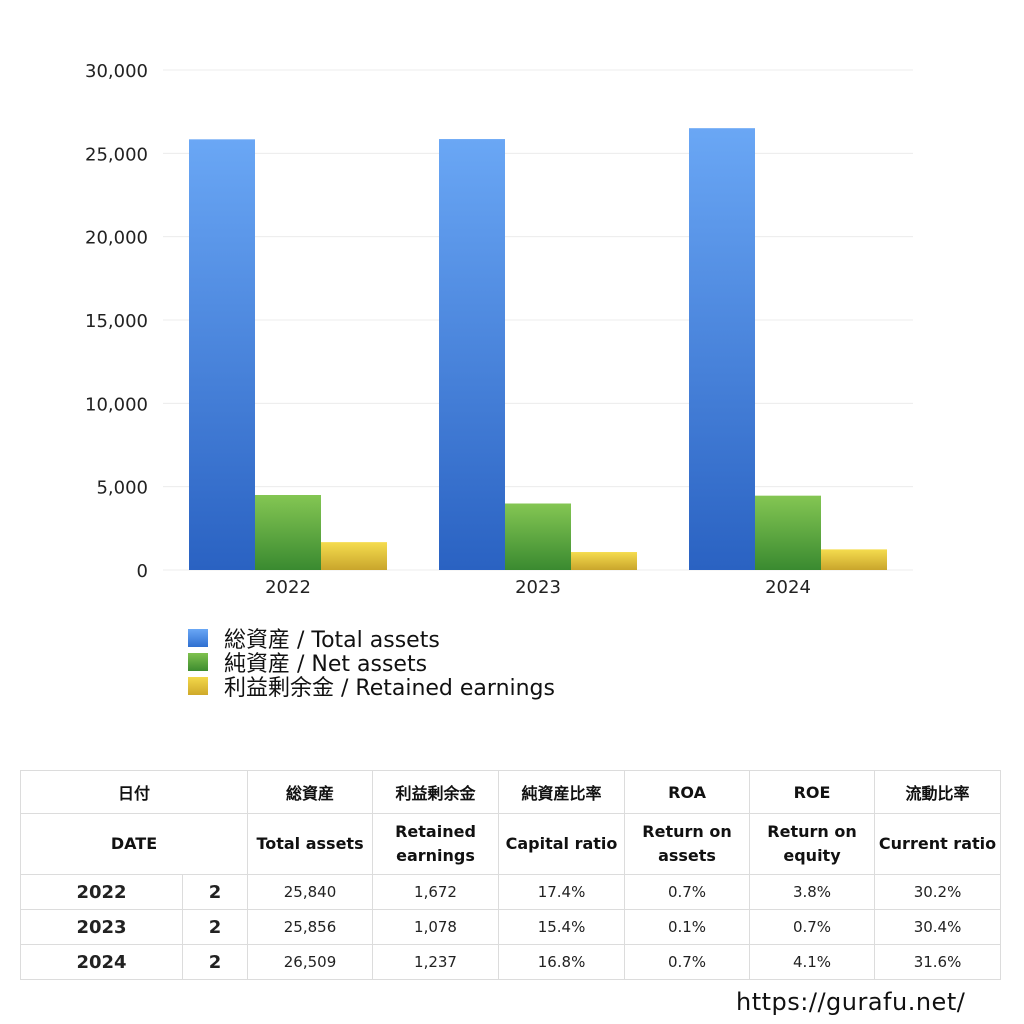  I want to click on row-year: 2023, so click(101, 927).